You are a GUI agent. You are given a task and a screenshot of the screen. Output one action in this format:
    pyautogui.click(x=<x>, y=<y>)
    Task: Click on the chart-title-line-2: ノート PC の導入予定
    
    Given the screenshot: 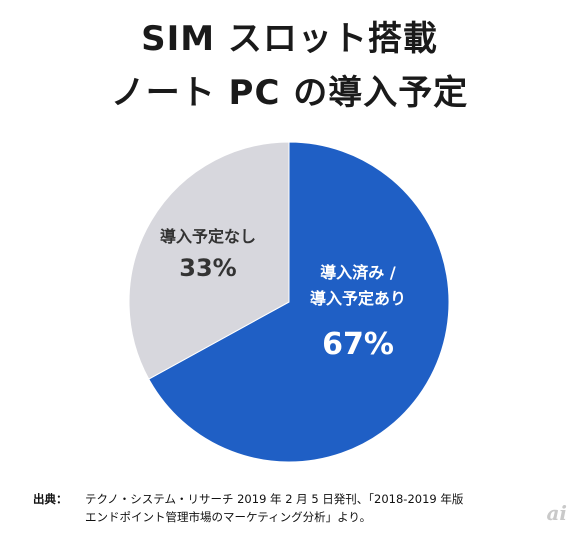 What is the action you would take?
    pyautogui.click(x=289, y=93)
    